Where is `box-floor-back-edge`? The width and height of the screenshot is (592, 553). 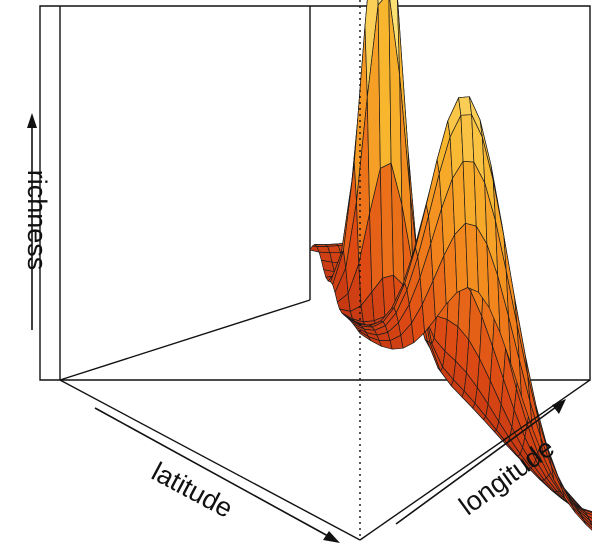 box-floor-back-edge is located at coordinates (185, 340).